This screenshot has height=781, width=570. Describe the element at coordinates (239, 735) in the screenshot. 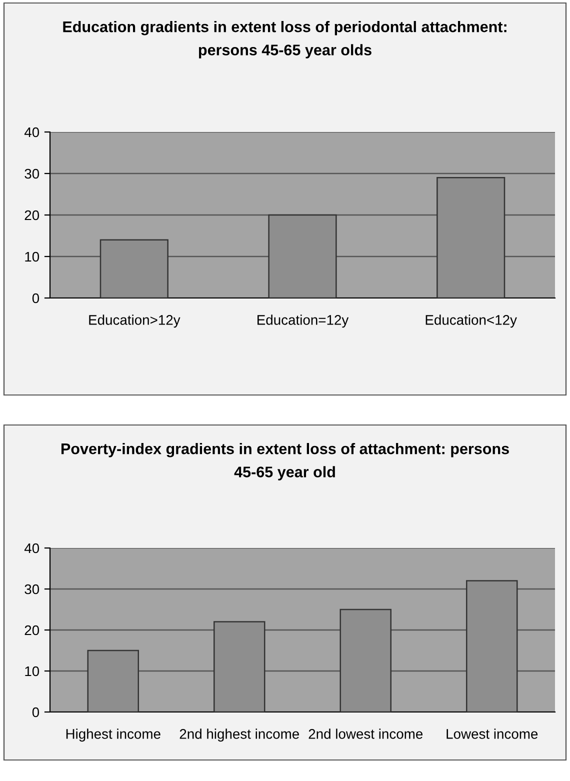

I see `x-tick-label: 2nd highest income` at that location.